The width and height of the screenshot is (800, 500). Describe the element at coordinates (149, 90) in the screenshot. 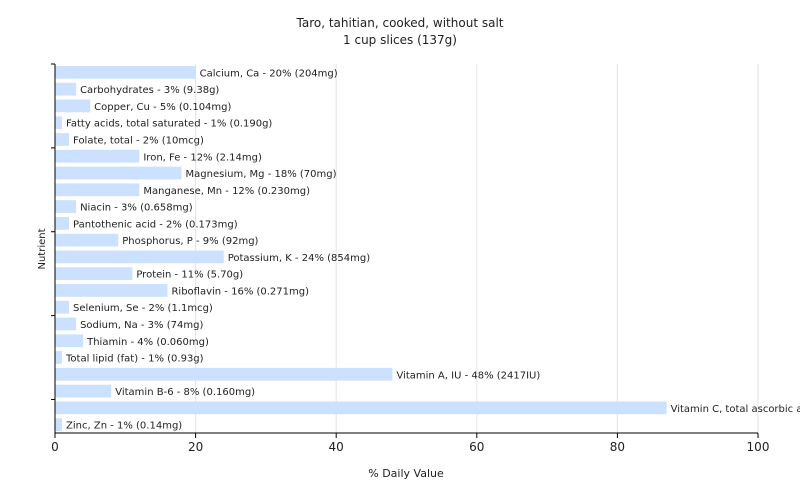

I see `data-label: Carbohydrates - 3% (9.38g)` at that location.